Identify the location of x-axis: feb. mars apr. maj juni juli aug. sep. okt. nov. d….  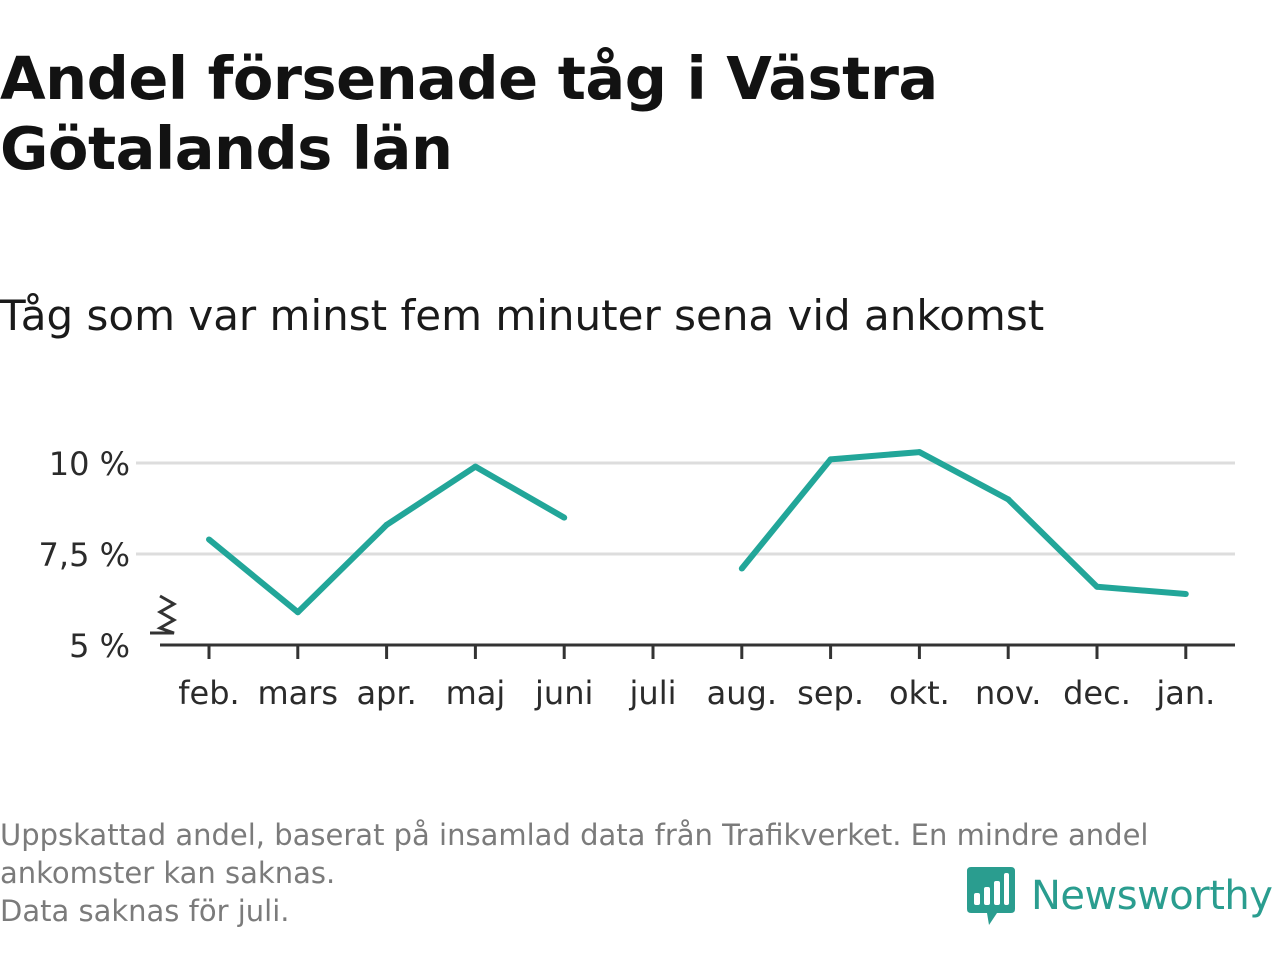
(697, 677).